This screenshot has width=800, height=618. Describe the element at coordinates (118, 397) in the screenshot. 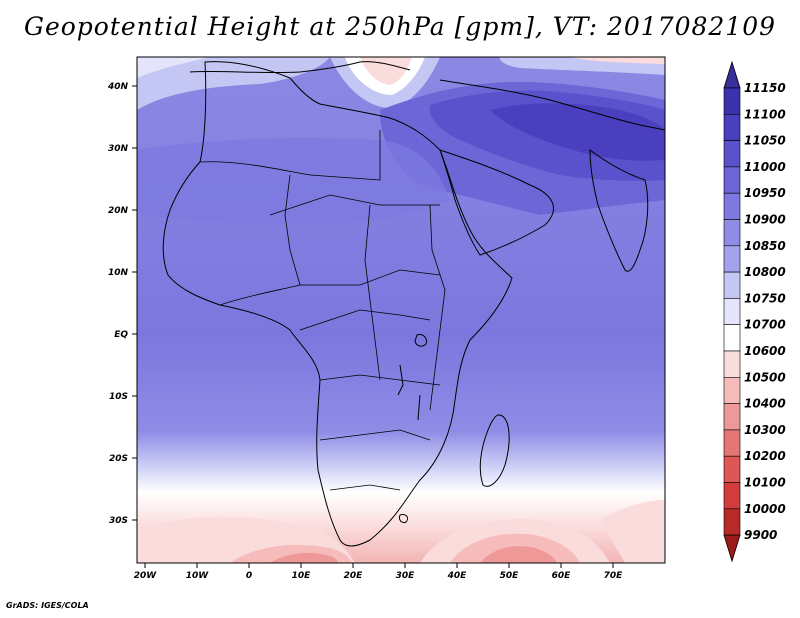

I see `lat-label: 10S` at that location.